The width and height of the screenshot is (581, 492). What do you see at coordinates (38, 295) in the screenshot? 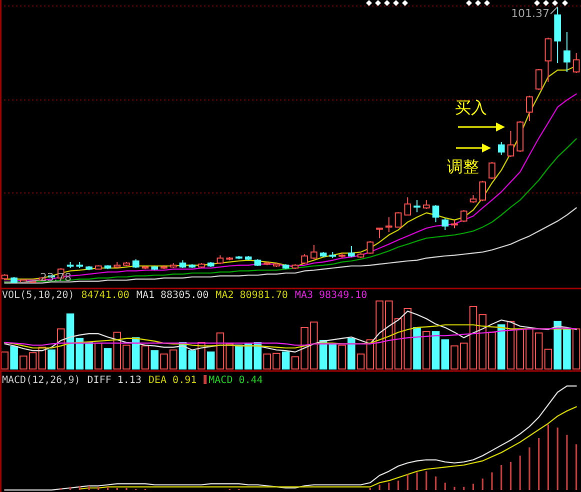
I see `chart-title: VOL(5,10,20)` at bounding box center [38, 295].